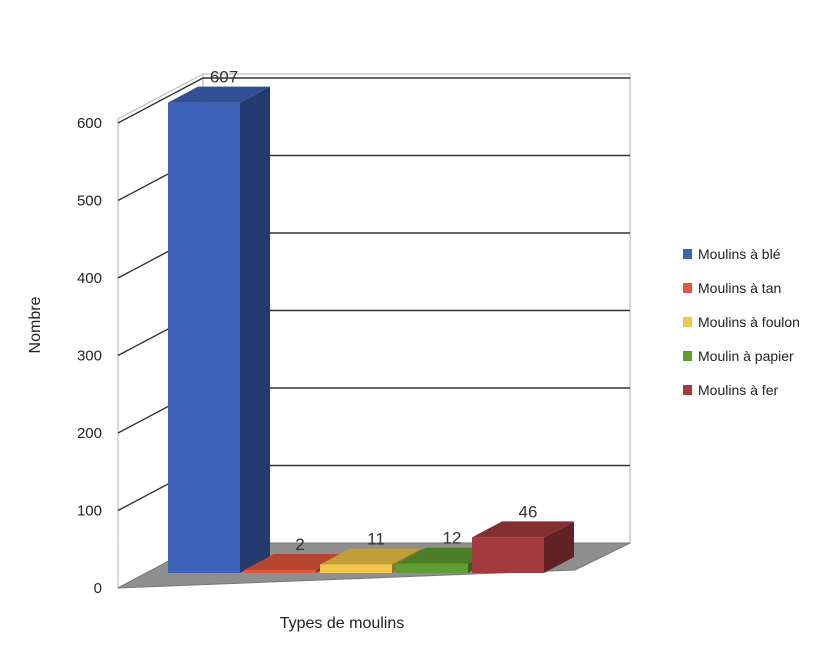 The height and width of the screenshot is (667, 824). I want to click on legend-label: Moulin à papier, so click(746, 356).